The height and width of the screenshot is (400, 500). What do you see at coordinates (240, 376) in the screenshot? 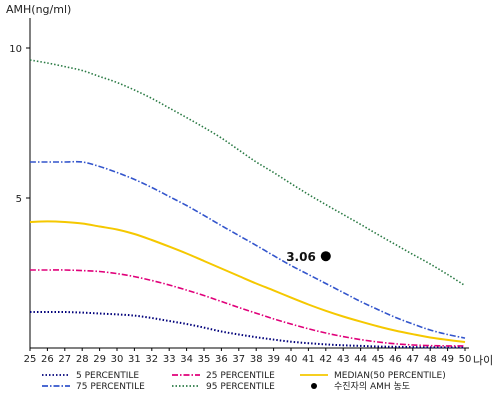
I see `legend-label: 25 PERCENTILE` at bounding box center [240, 376].